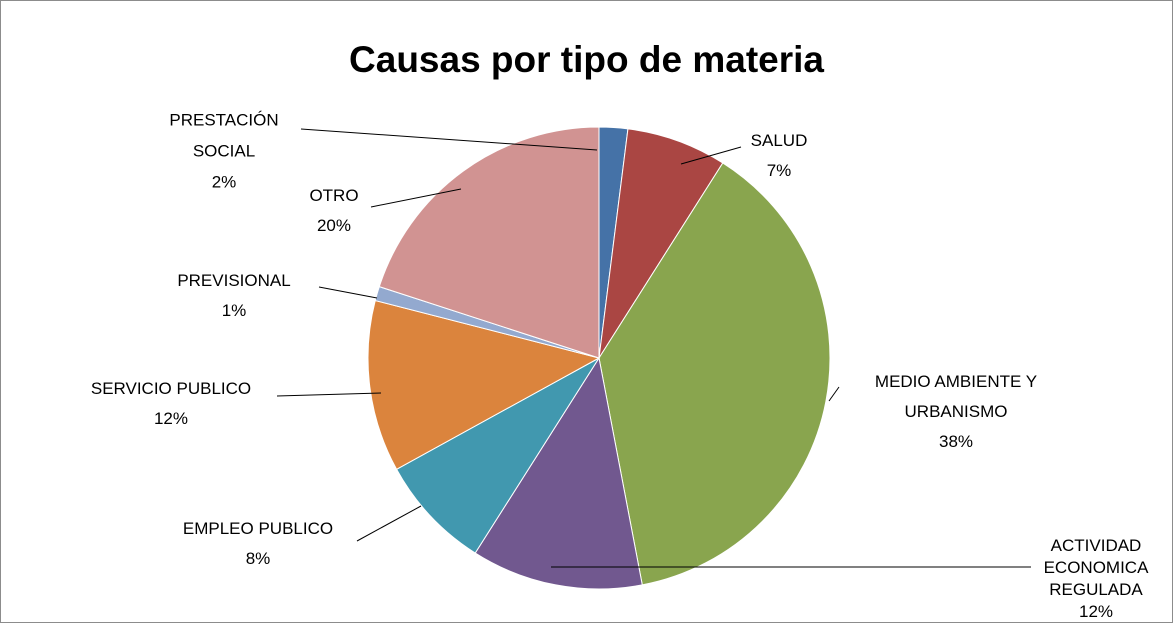 The width and height of the screenshot is (1173, 623). I want to click on data-label: SERVICIO PUBLICO 12%, so click(171, 404).